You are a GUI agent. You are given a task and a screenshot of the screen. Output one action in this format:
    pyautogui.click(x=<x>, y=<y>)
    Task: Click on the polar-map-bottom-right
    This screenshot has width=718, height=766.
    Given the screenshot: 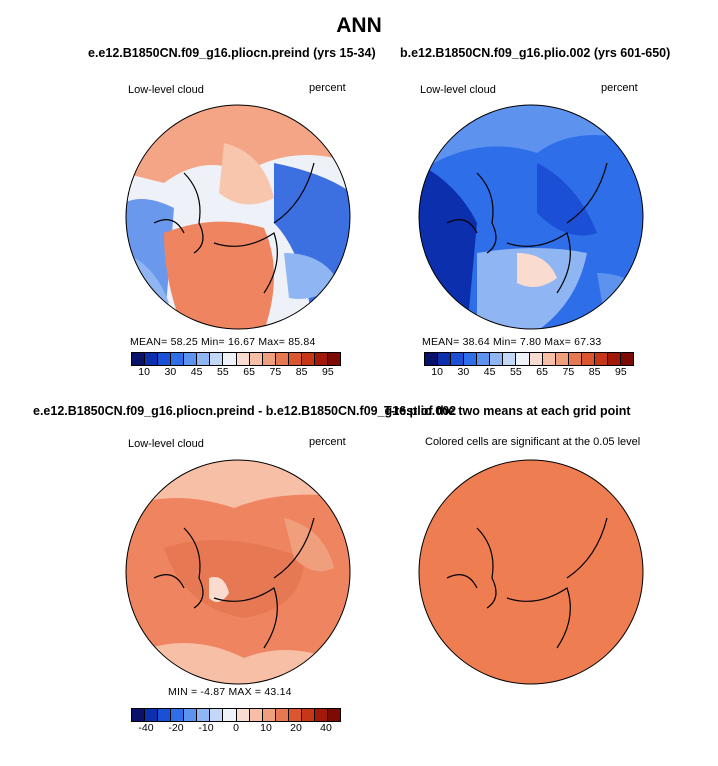 What is the action you would take?
    pyautogui.click(x=531, y=572)
    